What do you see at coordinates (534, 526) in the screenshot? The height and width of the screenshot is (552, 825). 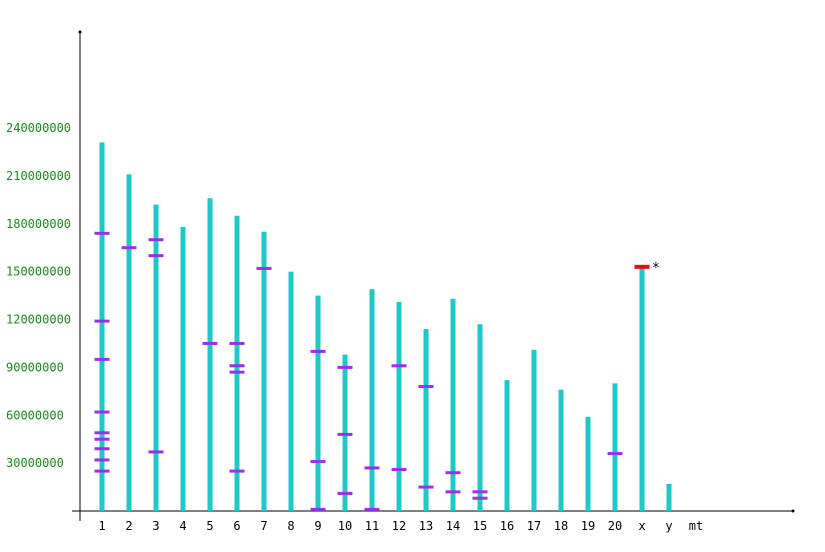 I see `x-tick-label: 17` at bounding box center [534, 526].